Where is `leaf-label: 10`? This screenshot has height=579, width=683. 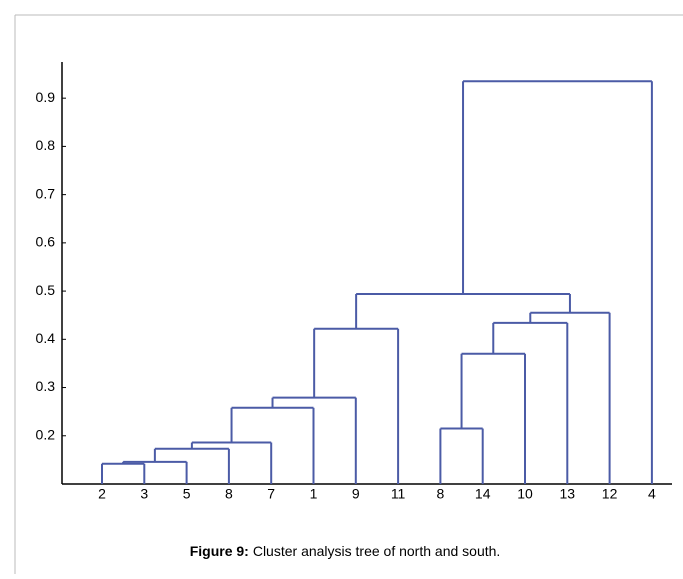 leaf-label: 10 is located at coordinates (525, 494).